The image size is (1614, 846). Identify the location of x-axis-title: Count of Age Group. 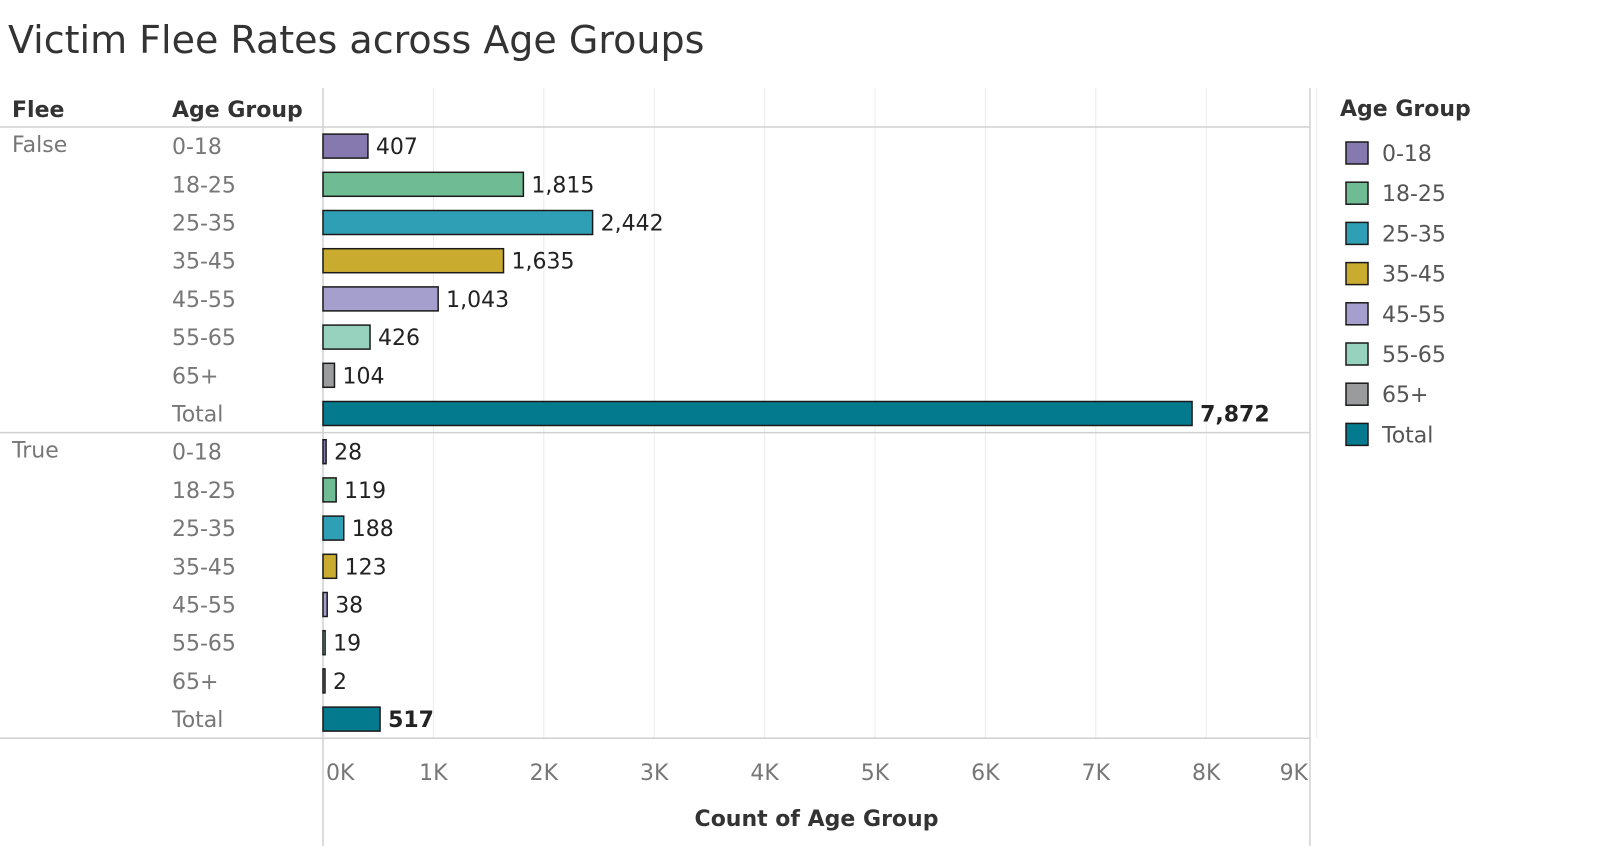
(817, 819).